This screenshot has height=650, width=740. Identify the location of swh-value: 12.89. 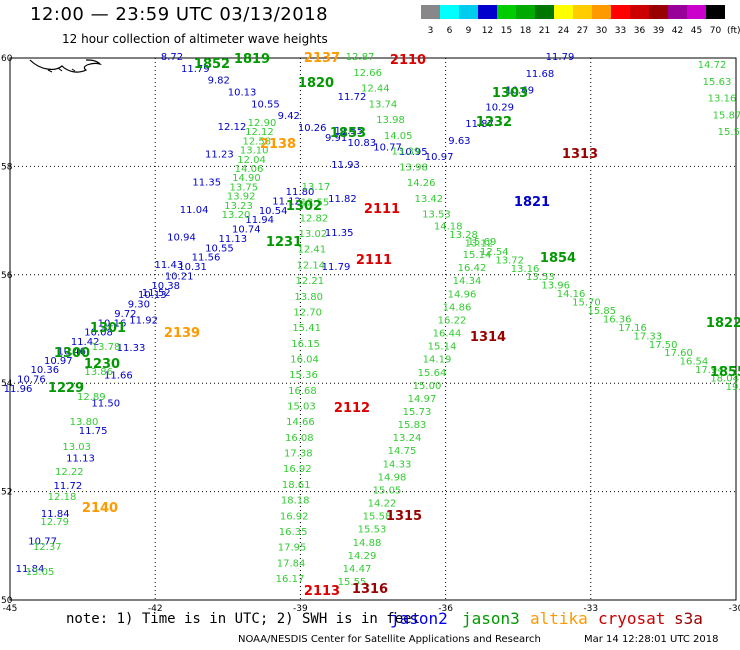
(91, 397).